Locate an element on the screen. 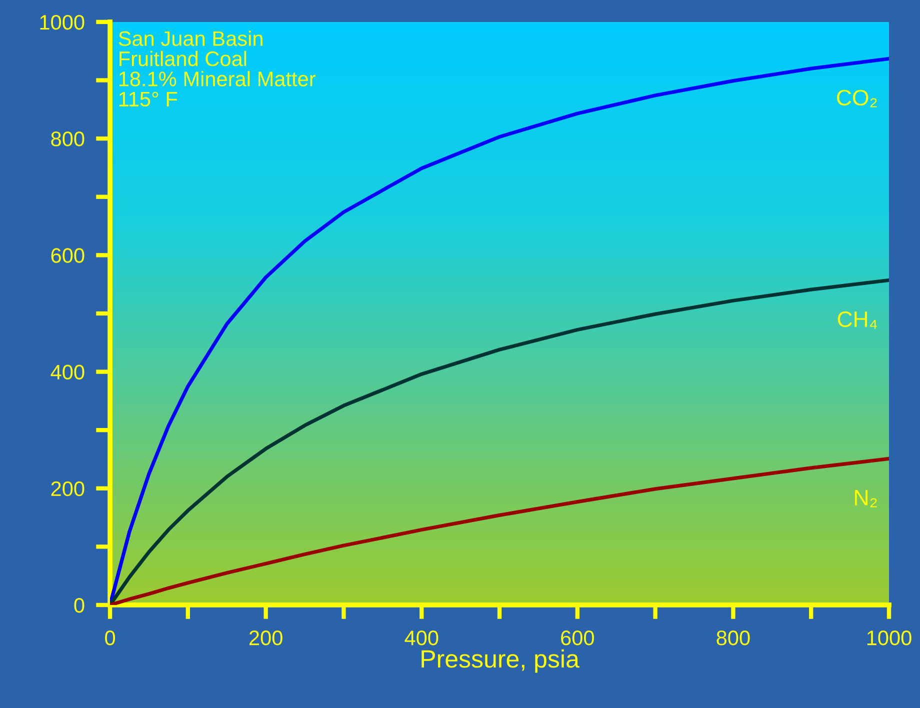 This screenshot has height=708, width=920. x-tick-label: 600 is located at coordinates (577, 638).